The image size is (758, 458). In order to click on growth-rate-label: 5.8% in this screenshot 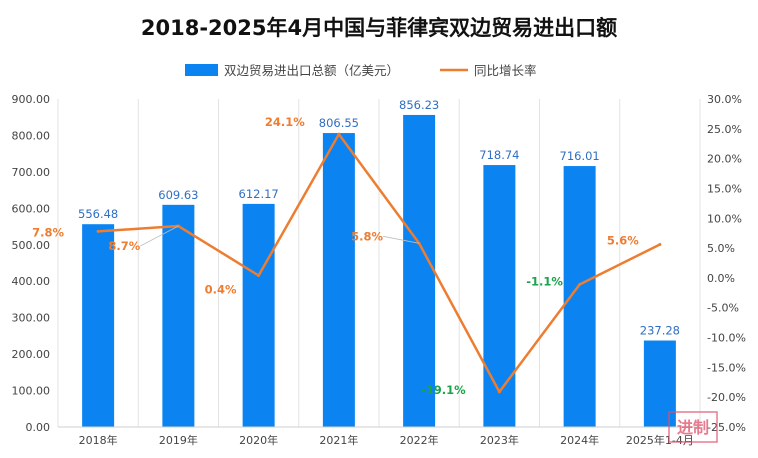, I will do `click(367, 236)`.